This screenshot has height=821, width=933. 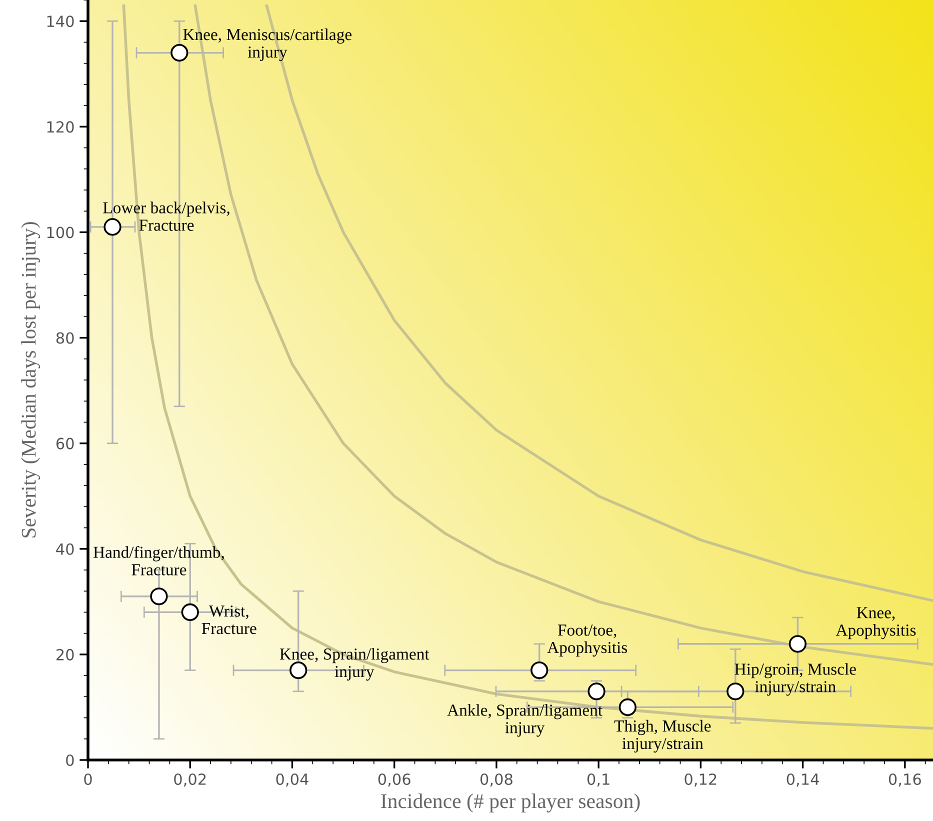 I want to click on annotation: Knee, Sprain/ligament injury, so click(x=355, y=664).